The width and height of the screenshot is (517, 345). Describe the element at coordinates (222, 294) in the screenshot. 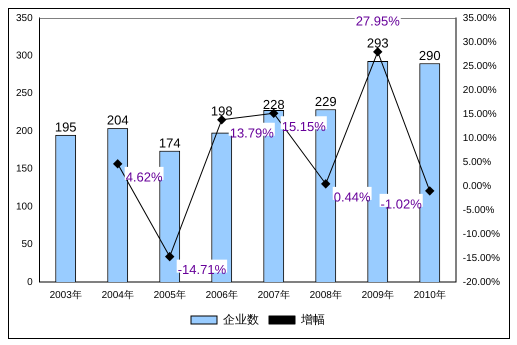

I see `x-tick-label: 2006年` at that location.